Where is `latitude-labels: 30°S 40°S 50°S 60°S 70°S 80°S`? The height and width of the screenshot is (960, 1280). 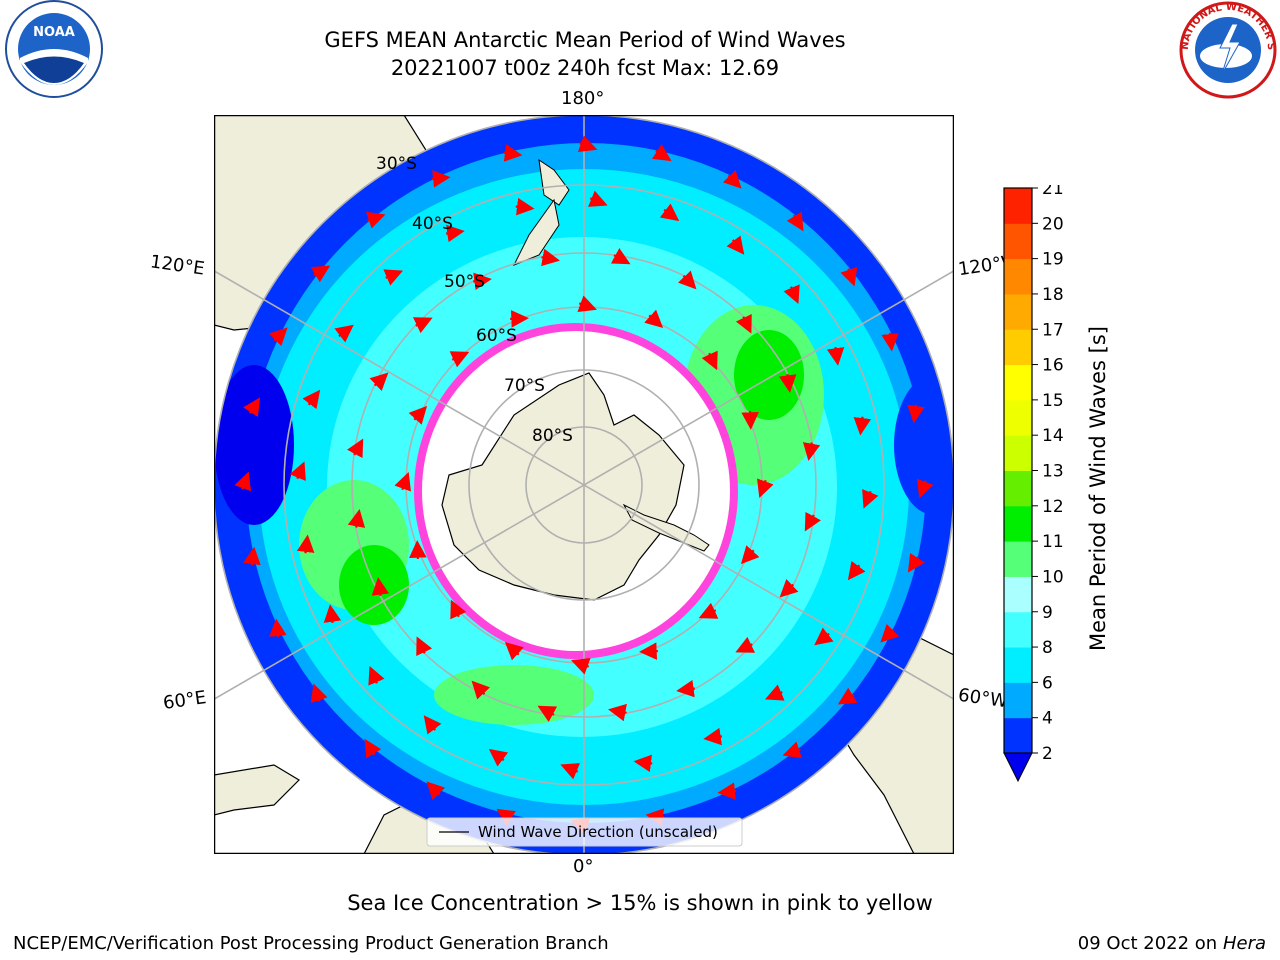
latitude-labels: 30°S 40°S 50°S 60°S 70°S 80°S is located at coordinates (474, 300).